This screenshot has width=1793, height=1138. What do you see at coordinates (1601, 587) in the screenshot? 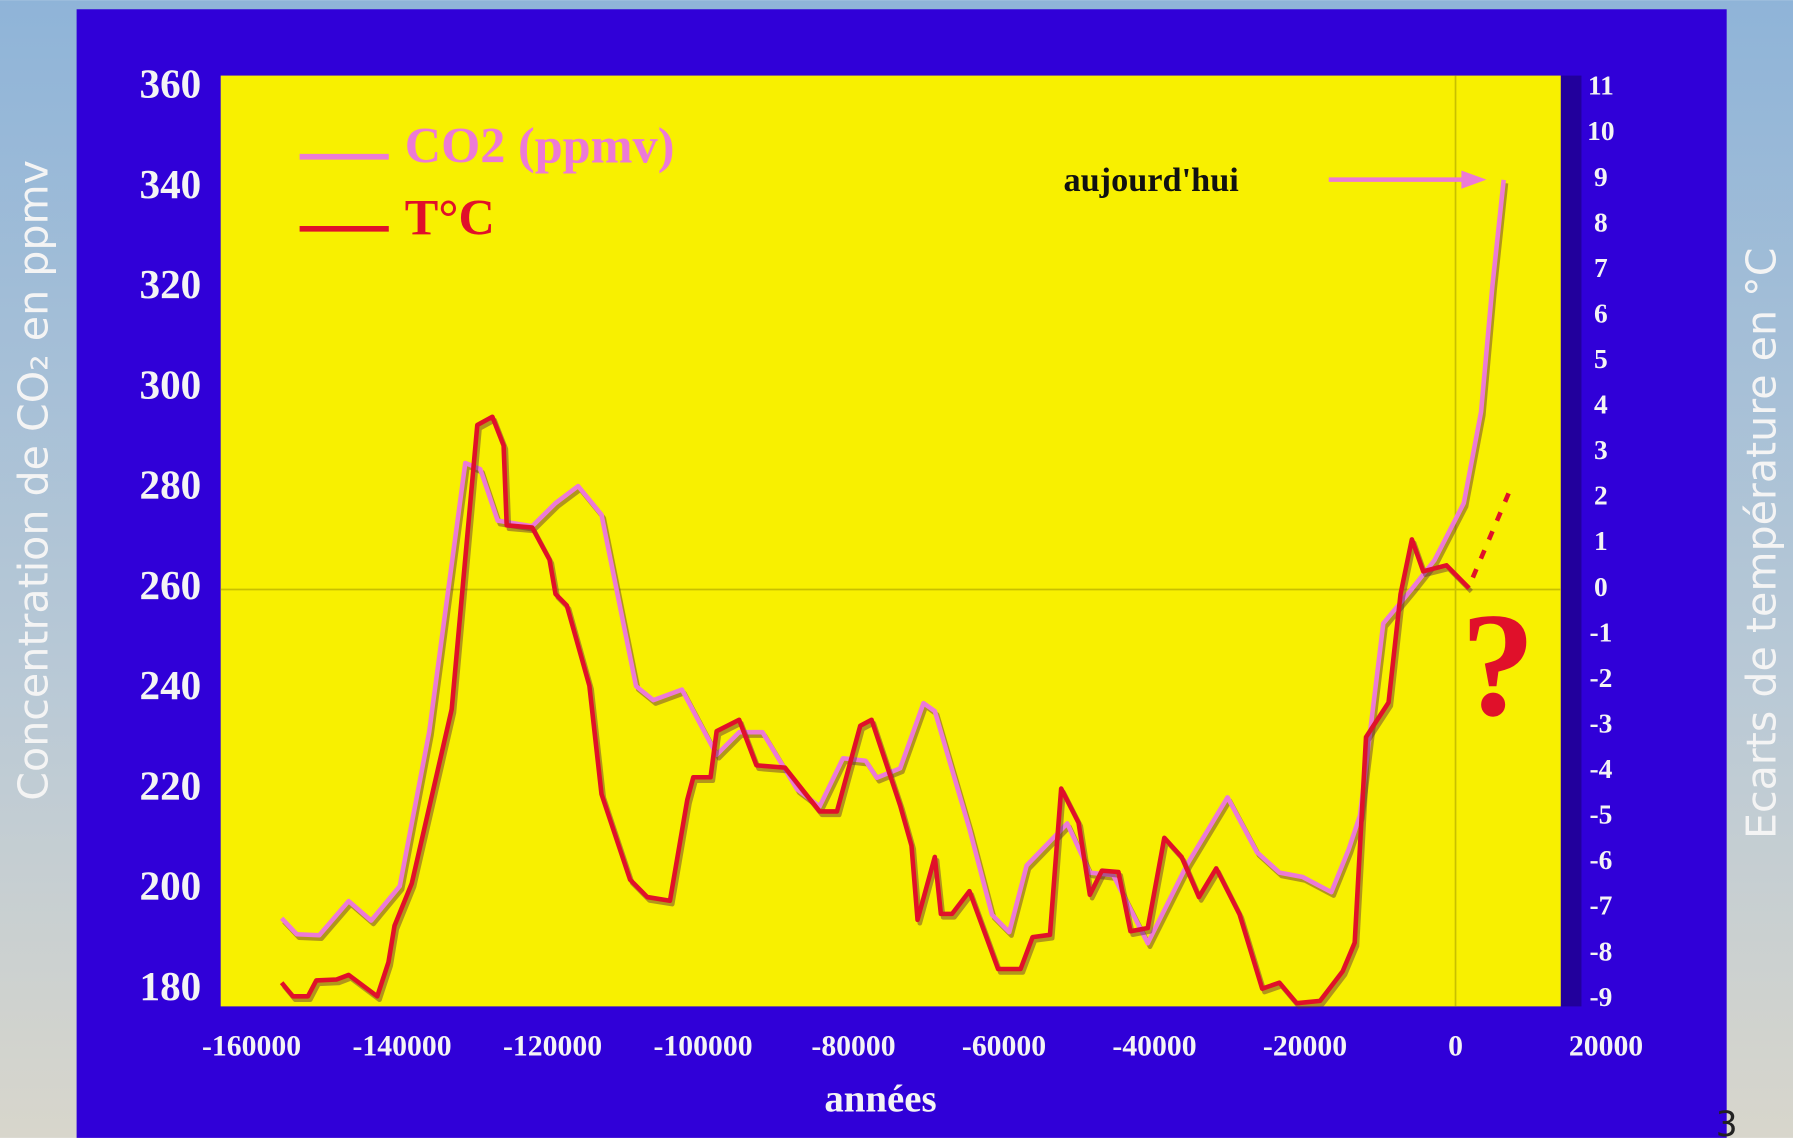
I see `y2-tick-label: 0` at bounding box center [1601, 587].